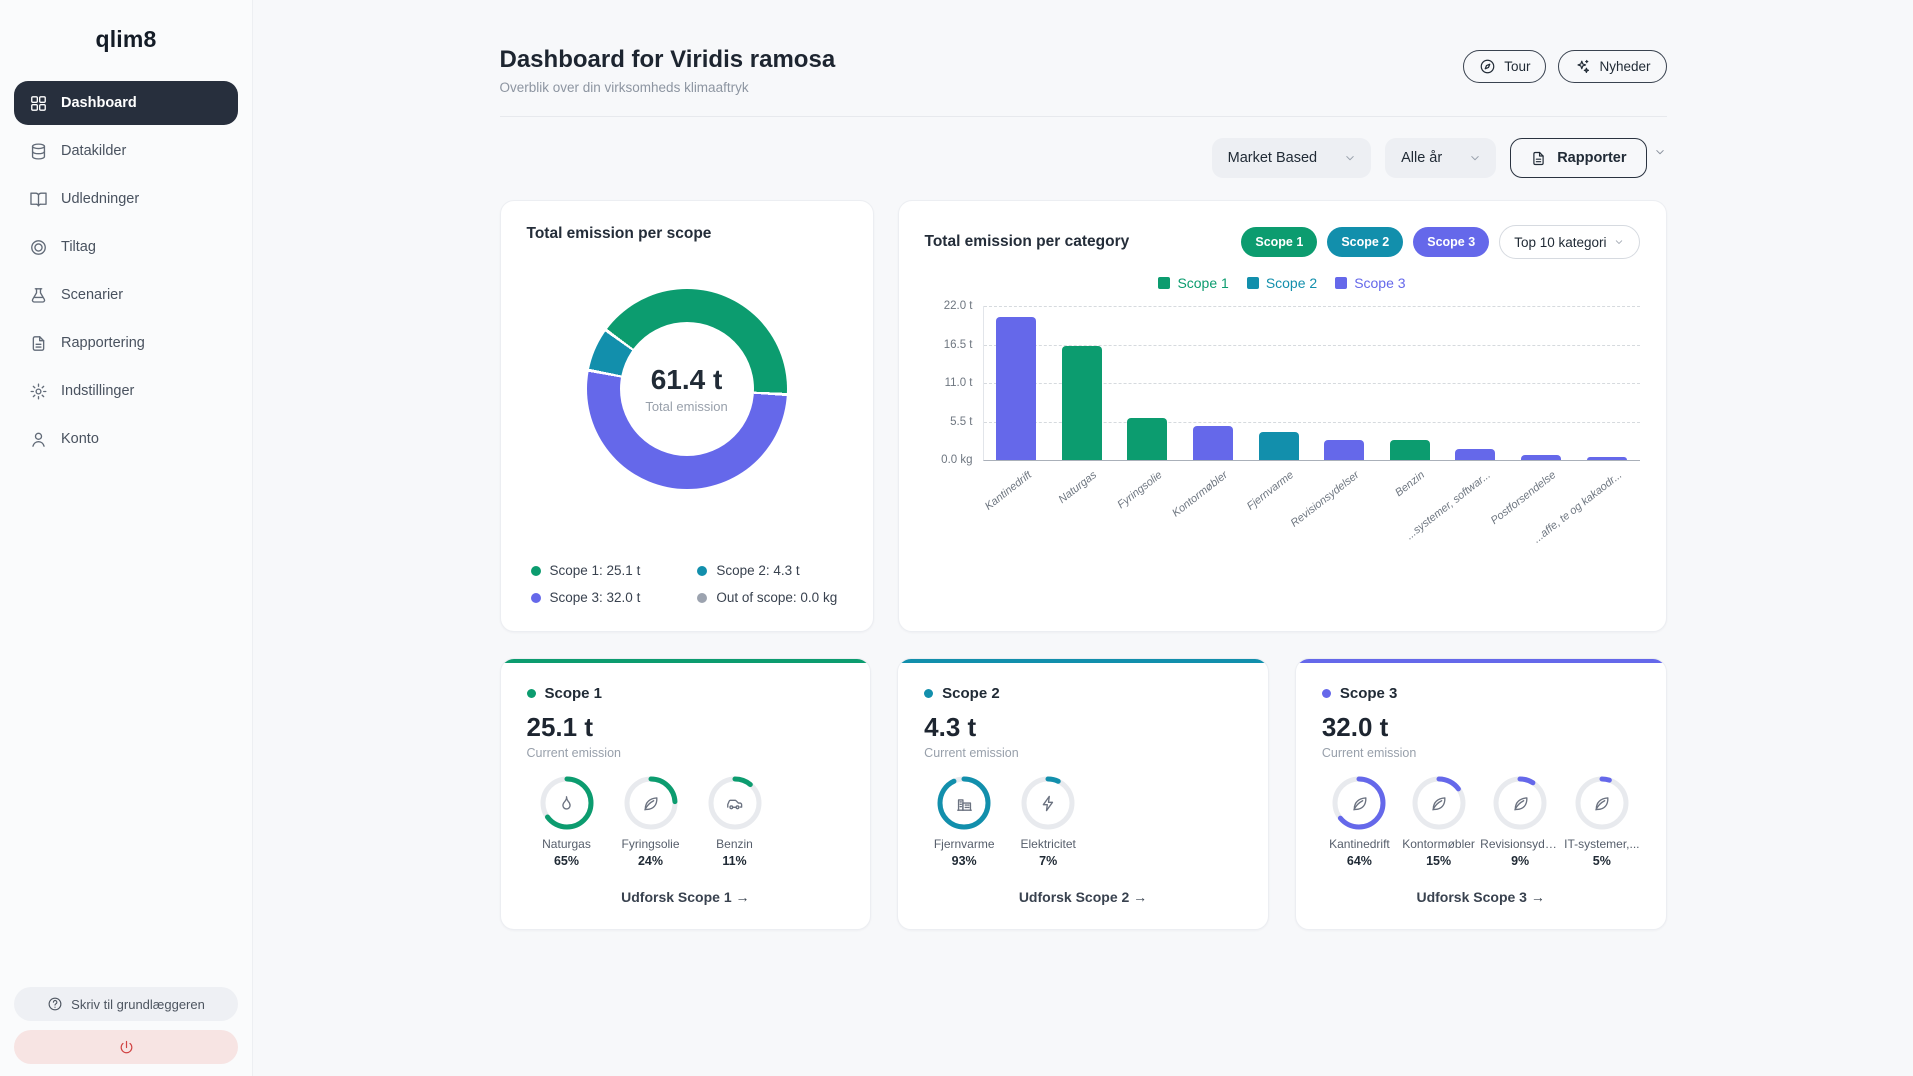  What do you see at coordinates (595, 597) in the screenshot?
I see `legend-label: Scope 3: 32.0 t` at bounding box center [595, 597].